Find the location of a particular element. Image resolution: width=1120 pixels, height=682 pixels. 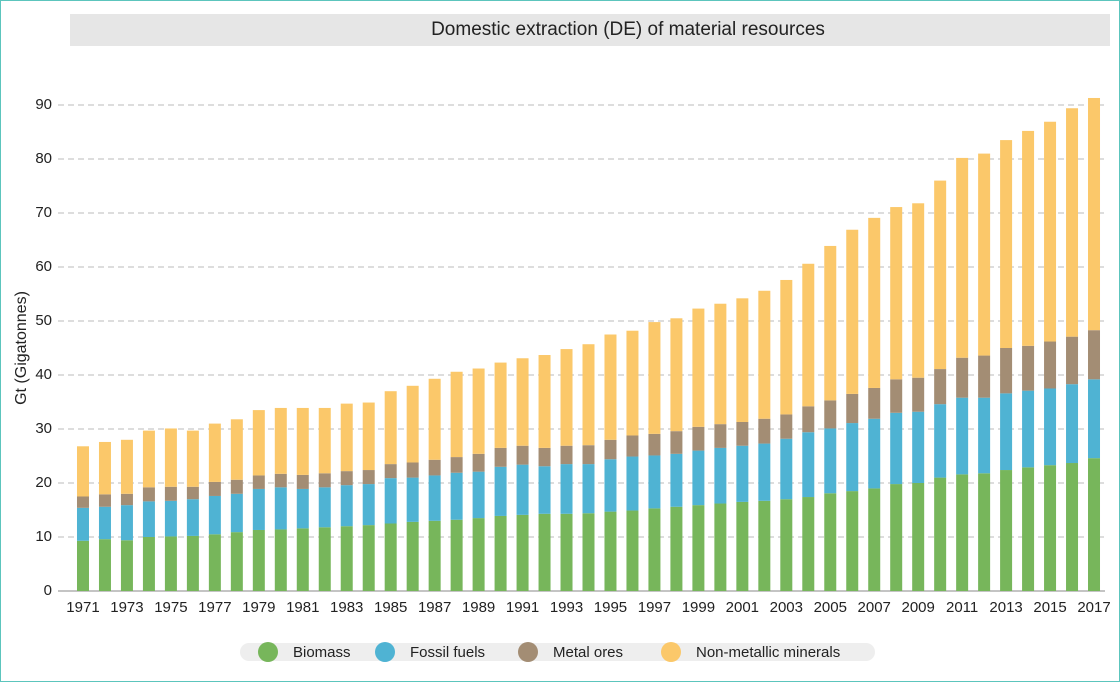

x-tick-label: 2001 is located at coordinates (742, 607).